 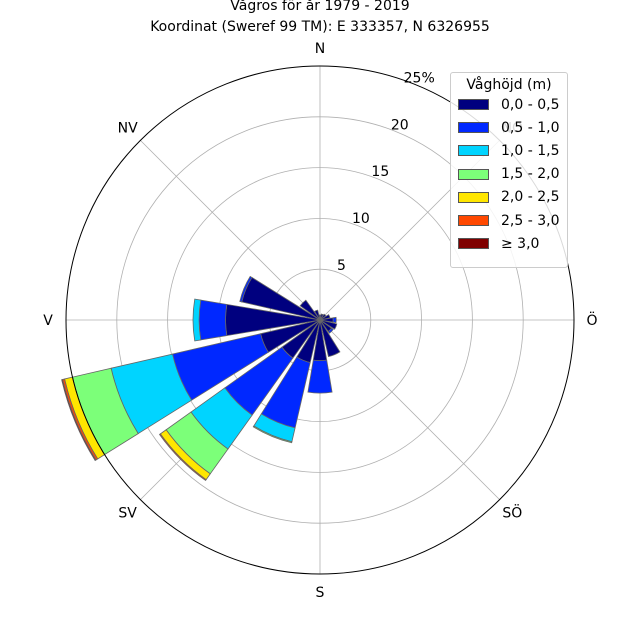 What do you see at coordinates (201, 378) in the screenshot?
I see `wedges` at bounding box center [201, 378].